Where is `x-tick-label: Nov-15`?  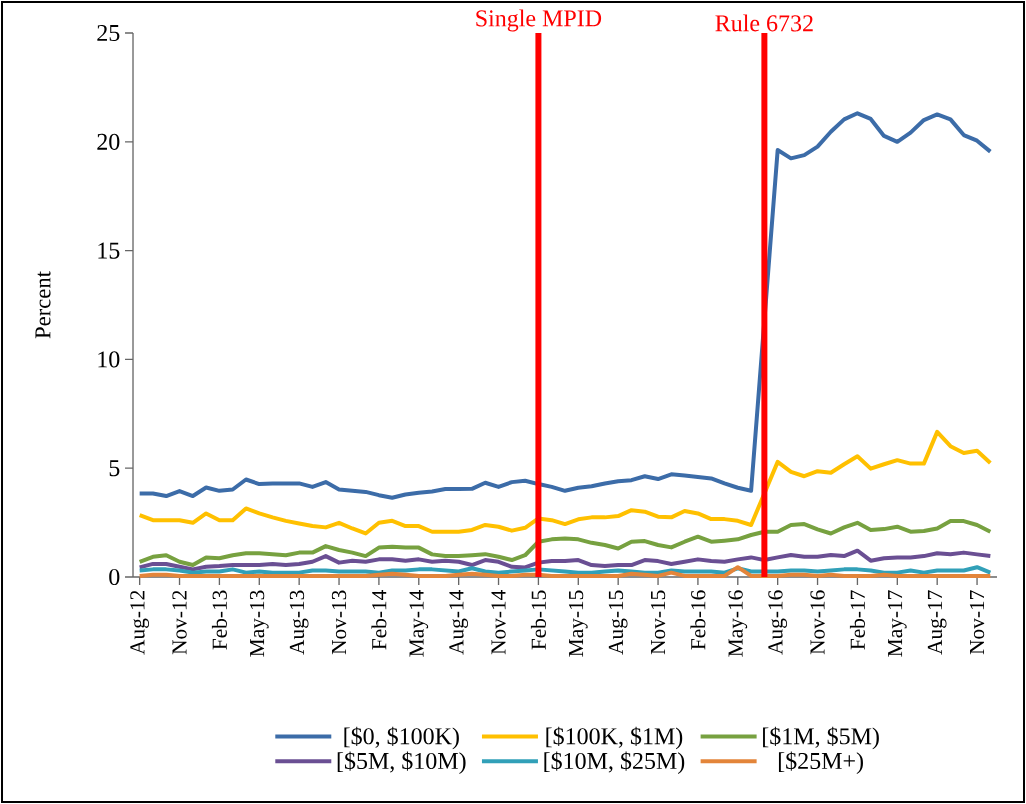
x-tick-label: Nov-15 is located at coordinates (658, 622).